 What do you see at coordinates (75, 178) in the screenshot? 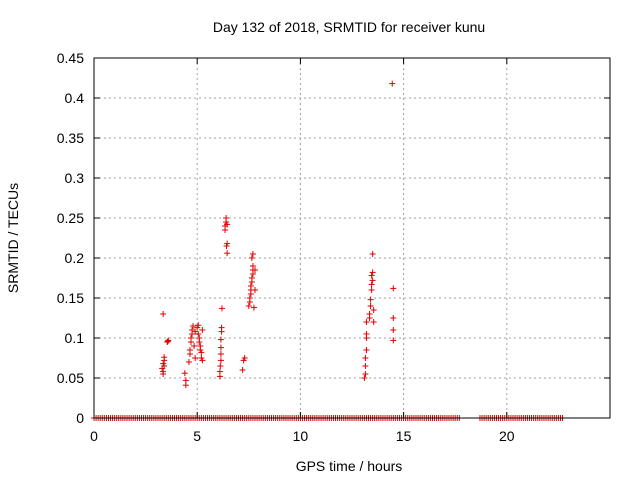
I see `y-tick-label: 0.3` at bounding box center [75, 178].